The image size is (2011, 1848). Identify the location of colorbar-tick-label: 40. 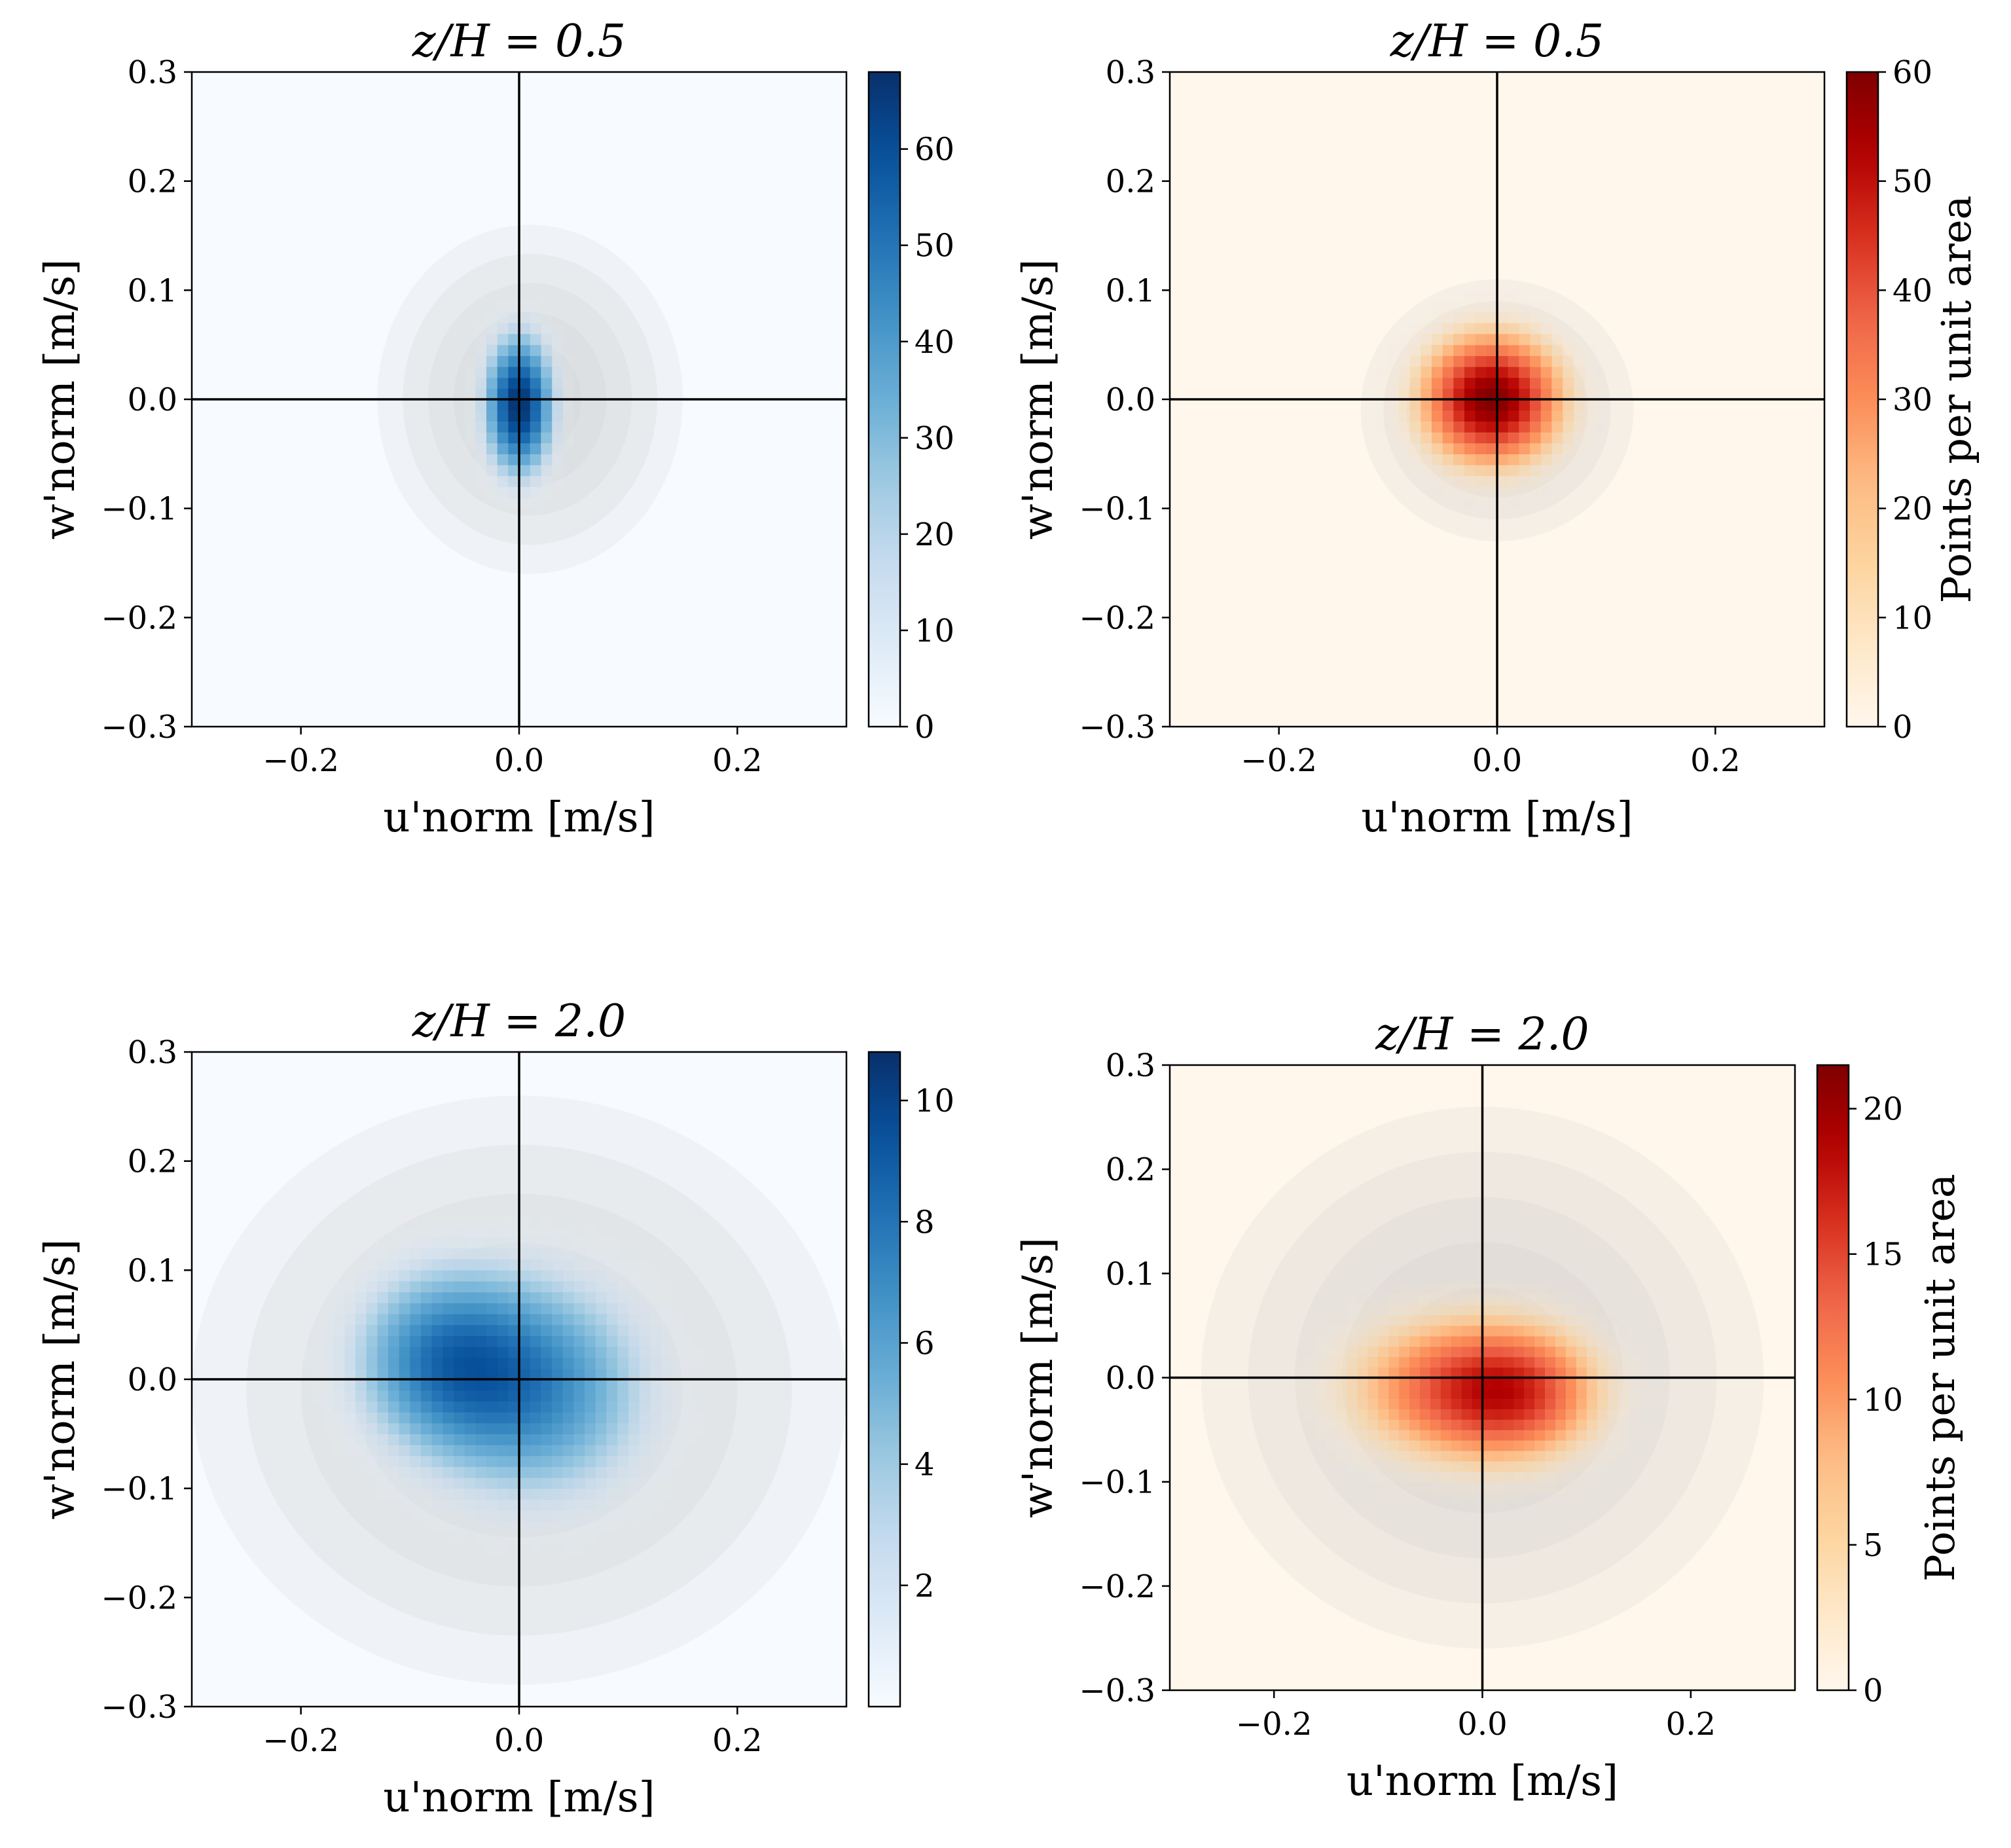
(1913, 290).